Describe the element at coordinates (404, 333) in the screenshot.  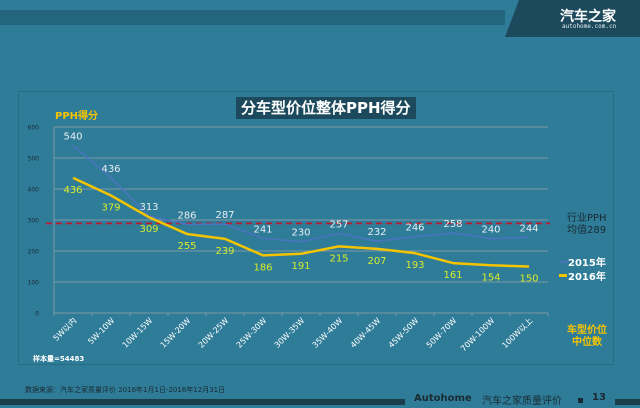
I see `x-tick-label: 45W-50W` at that location.